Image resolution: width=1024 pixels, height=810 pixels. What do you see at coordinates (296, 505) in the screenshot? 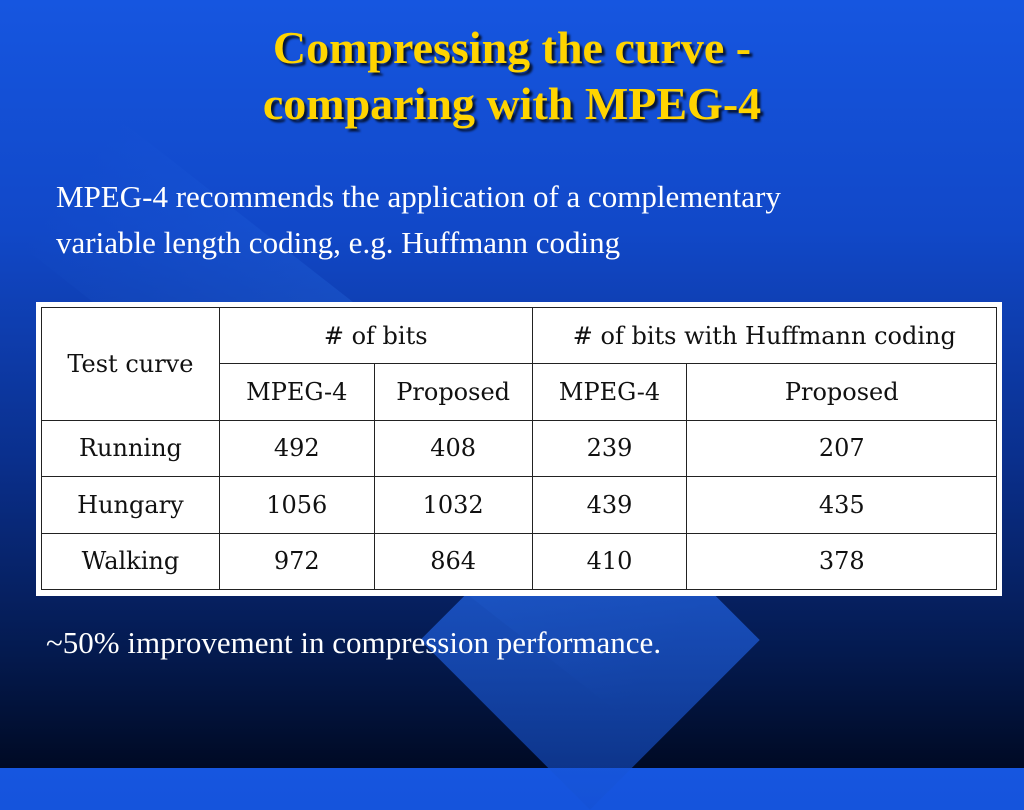
I see `table-cell: 1056` at bounding box center [296, 505].